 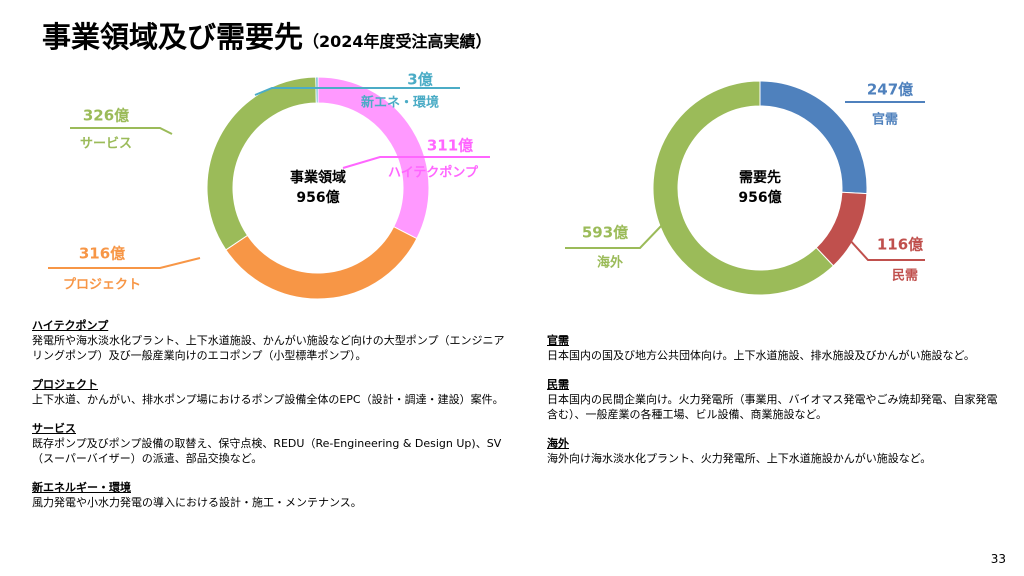 What do you see at coordinates (81, 487) in the screenshot?
I see `description-heading: 新エネルギー・環境` at bounding box center [81, 487].